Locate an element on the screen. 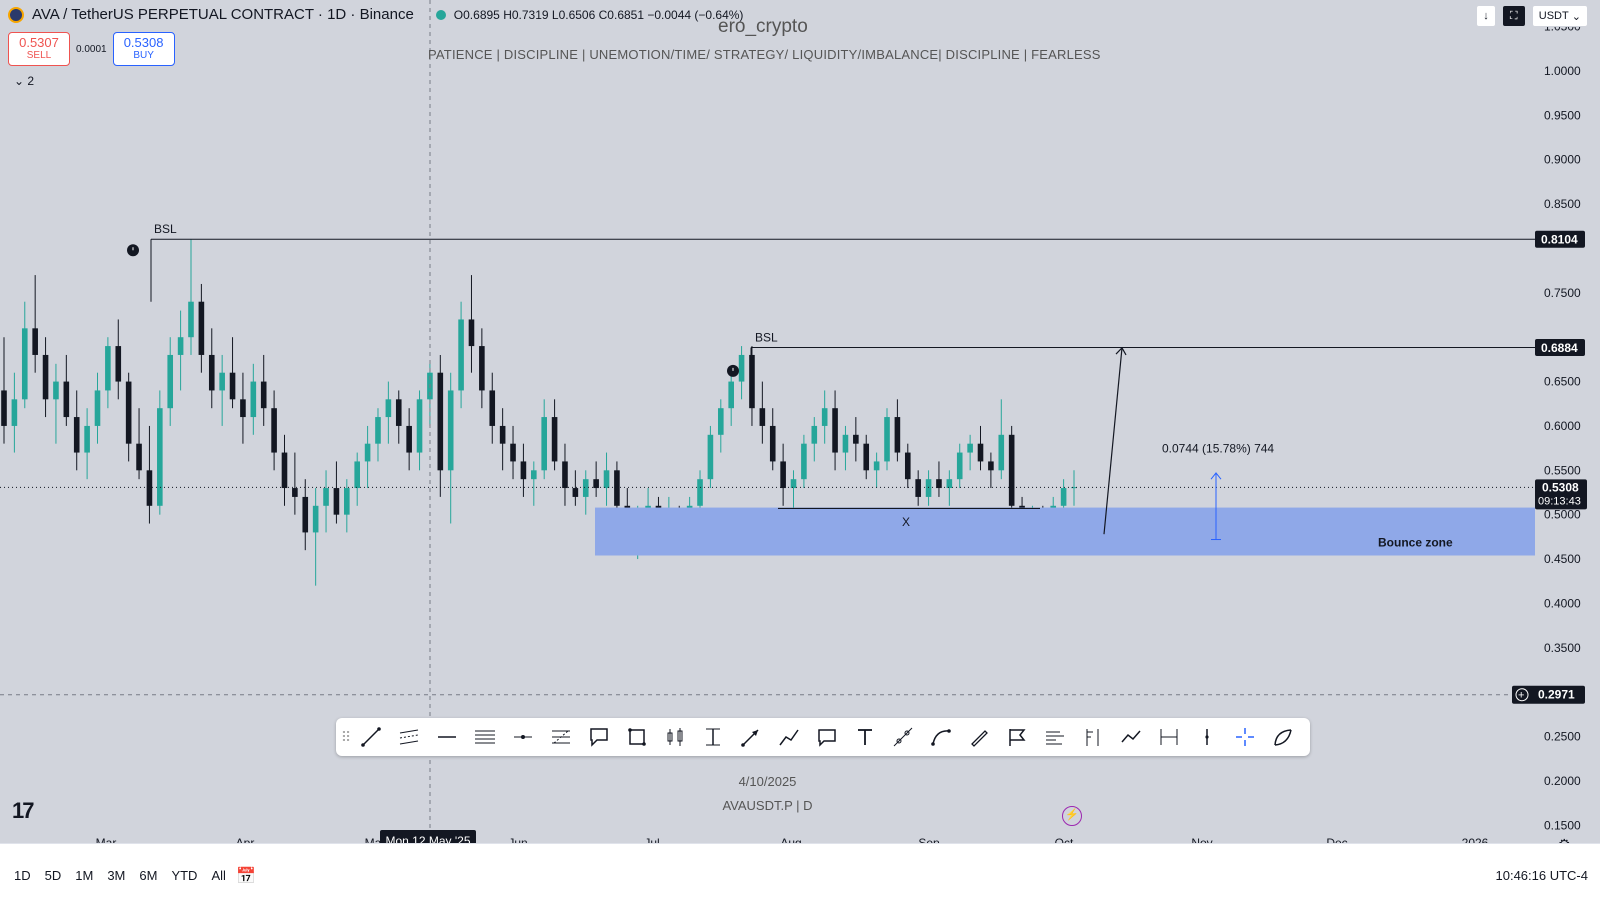 This screenshot has width=1600, height=900. volume-profile-tool is located at coordinates (1055, 737).